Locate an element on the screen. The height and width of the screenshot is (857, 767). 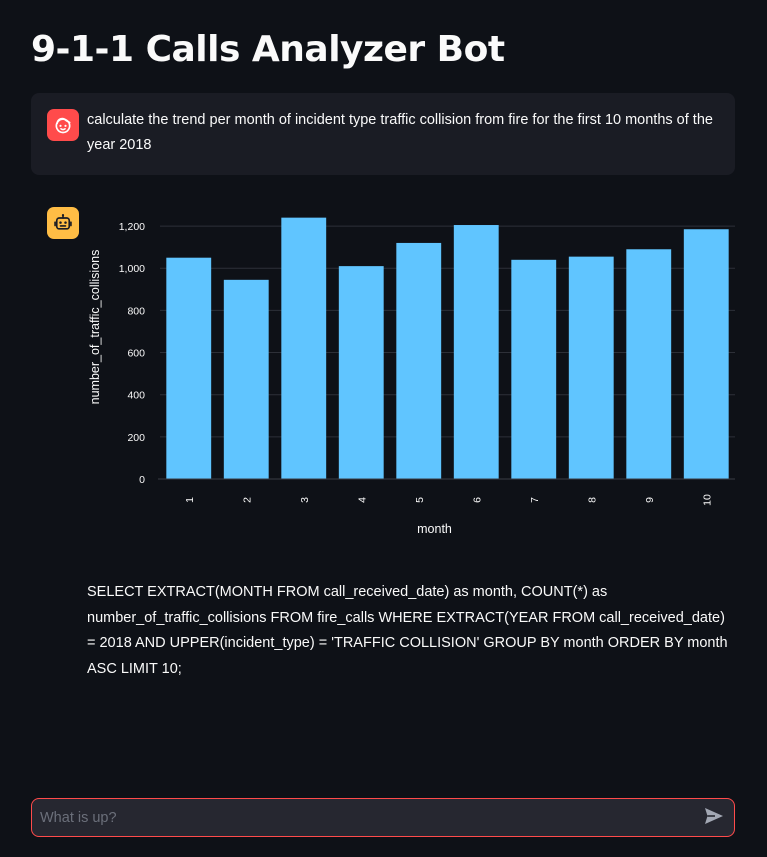
y-tick-label: 600 is located at coordinates (136, 354).